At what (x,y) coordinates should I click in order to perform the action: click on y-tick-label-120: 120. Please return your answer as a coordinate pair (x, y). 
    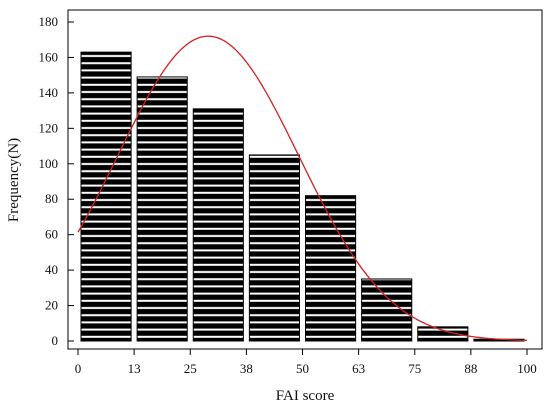
    Looking at the image, I should click on (49, 127).